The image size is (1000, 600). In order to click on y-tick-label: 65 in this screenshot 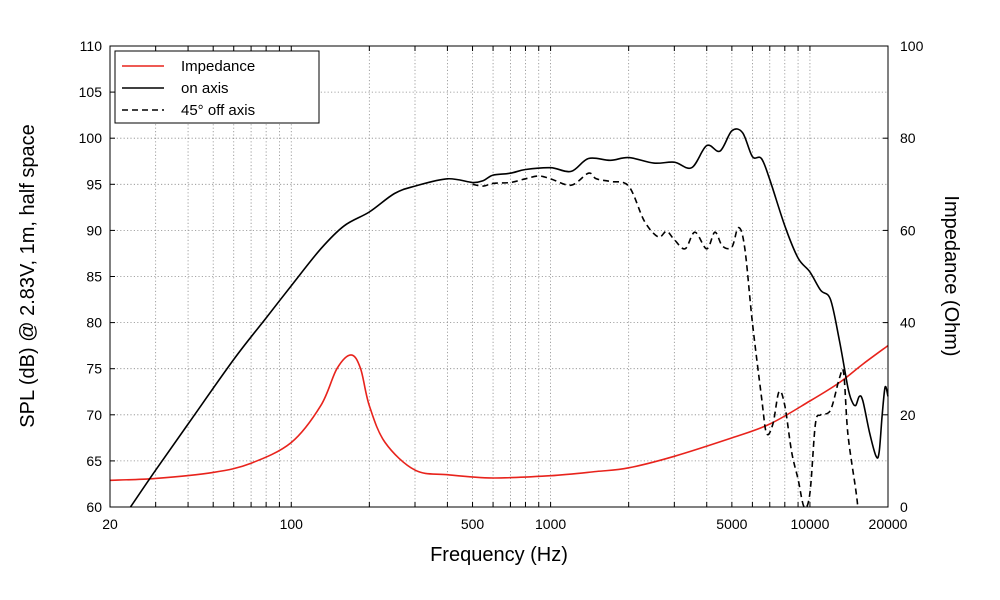, I will do `click(94, 461)`.